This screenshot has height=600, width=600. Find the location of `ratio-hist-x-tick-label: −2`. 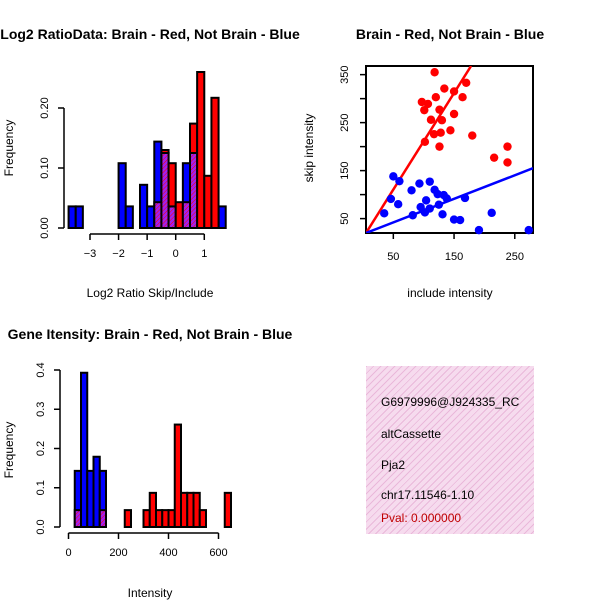

ratio-hist-x-tick-label: −2 is located at coordinates (118, 254).